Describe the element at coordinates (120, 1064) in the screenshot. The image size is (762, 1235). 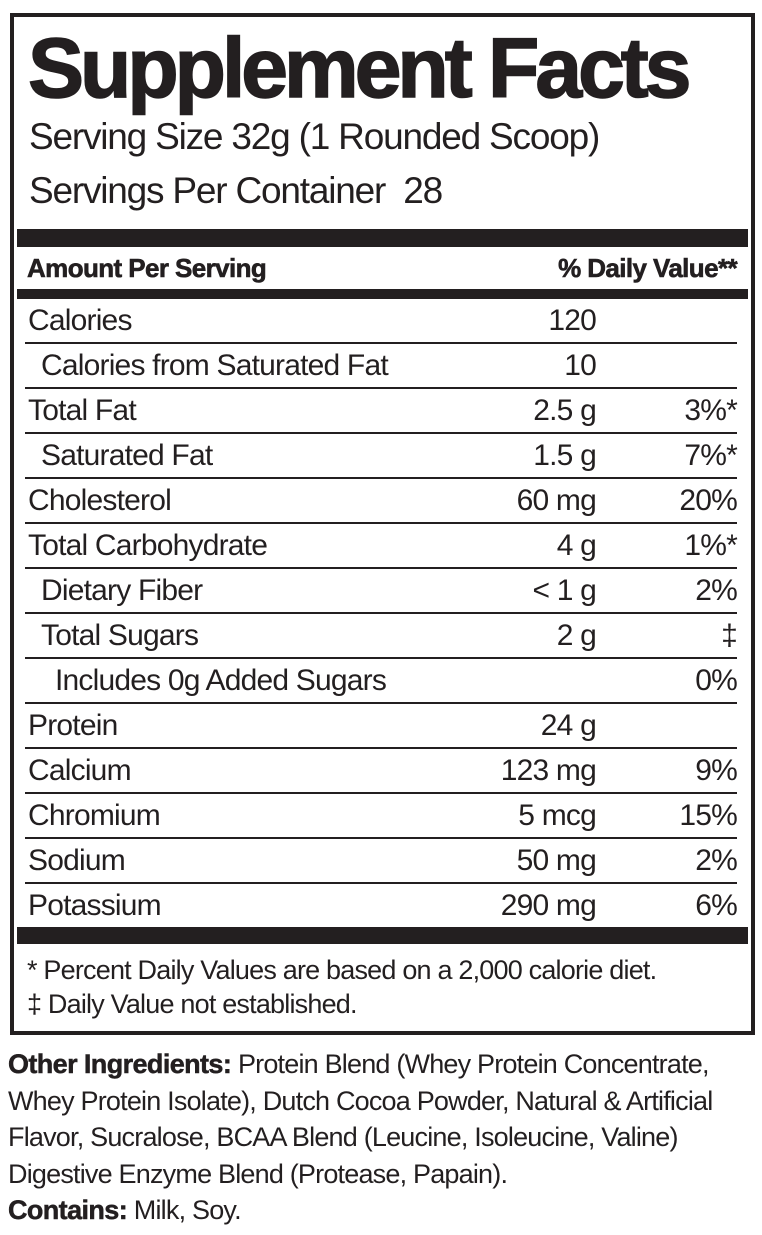
I see `other-ingredients-label: Other Ingredients:` at that location.